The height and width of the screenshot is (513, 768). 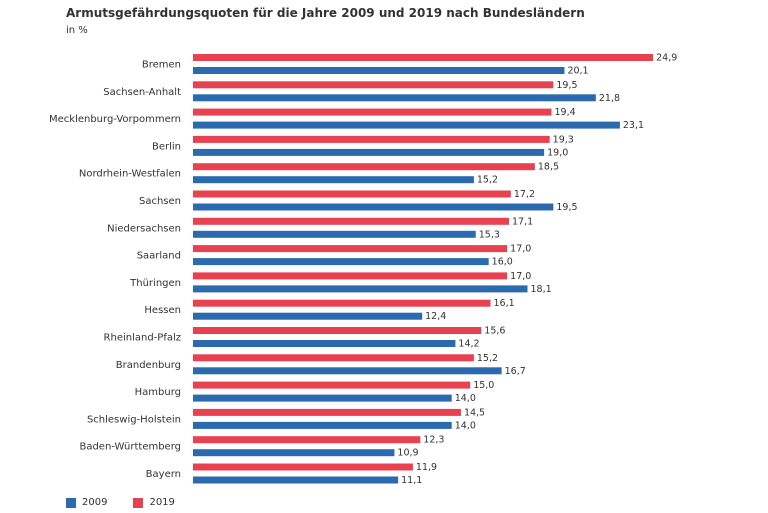 What do you see at coordinates (332, 385) in the screenshot?
I see `bar-2019-hamburg` at bounding box center [332, 385].